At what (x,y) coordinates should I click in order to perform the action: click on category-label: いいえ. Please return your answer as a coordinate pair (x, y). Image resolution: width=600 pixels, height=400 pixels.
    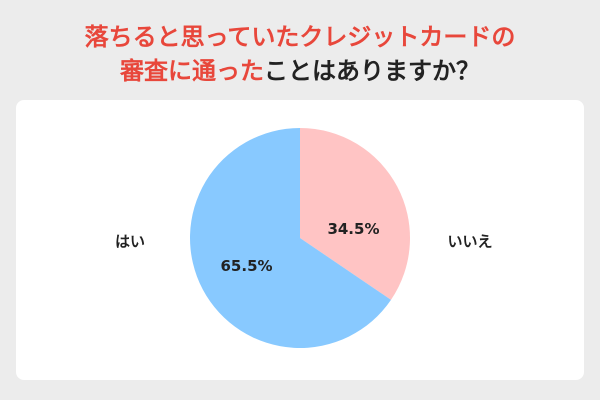
    Looking at the image, I should click on (469, 242).